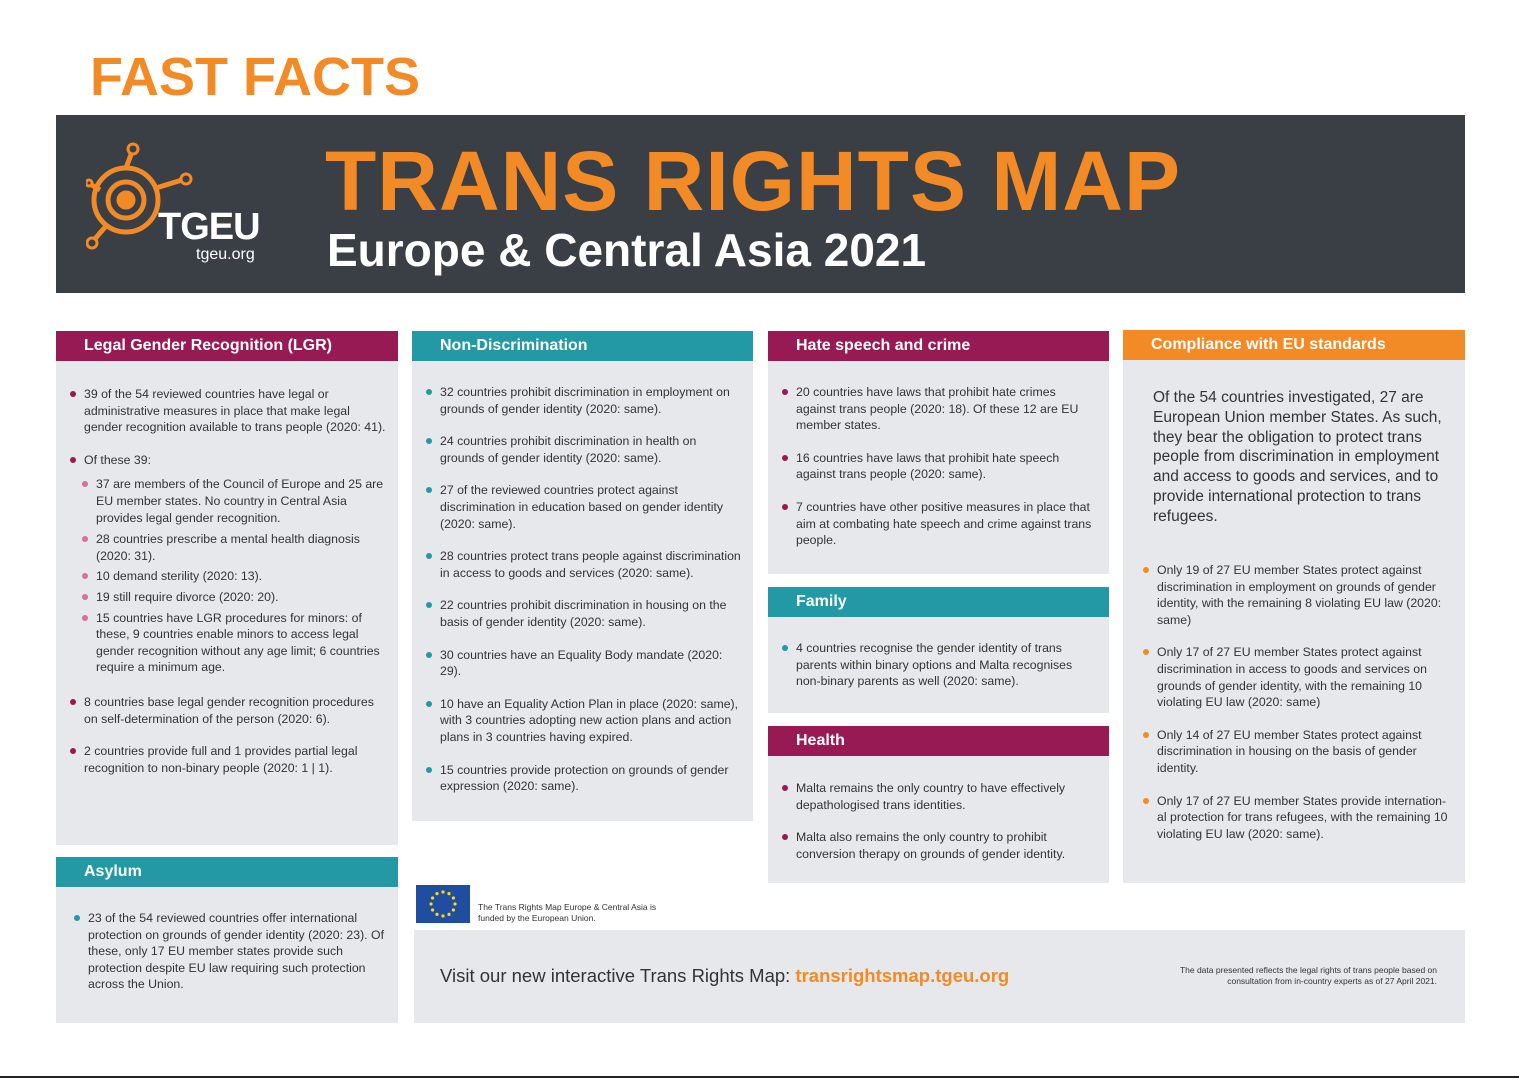 This screenshot has height=1080, width=1519. Describe the element at coordinates (938, 346) in the screenshot. I see `hate-header: Hate speech and crime` at that location.